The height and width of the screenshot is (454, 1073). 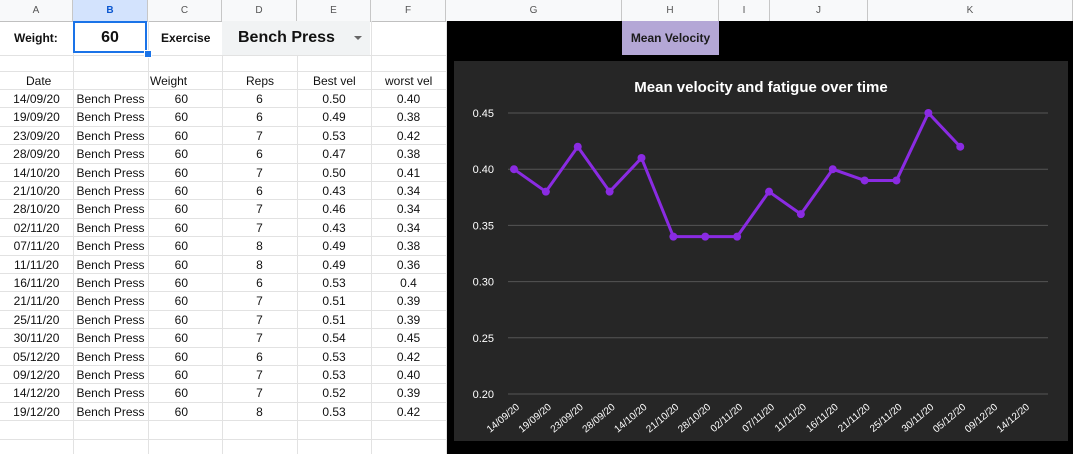 What do you see at coordinates (36, 357) in the screenshot?
I see `table-cell: 05/12/20` at bounding box center [36, 357].